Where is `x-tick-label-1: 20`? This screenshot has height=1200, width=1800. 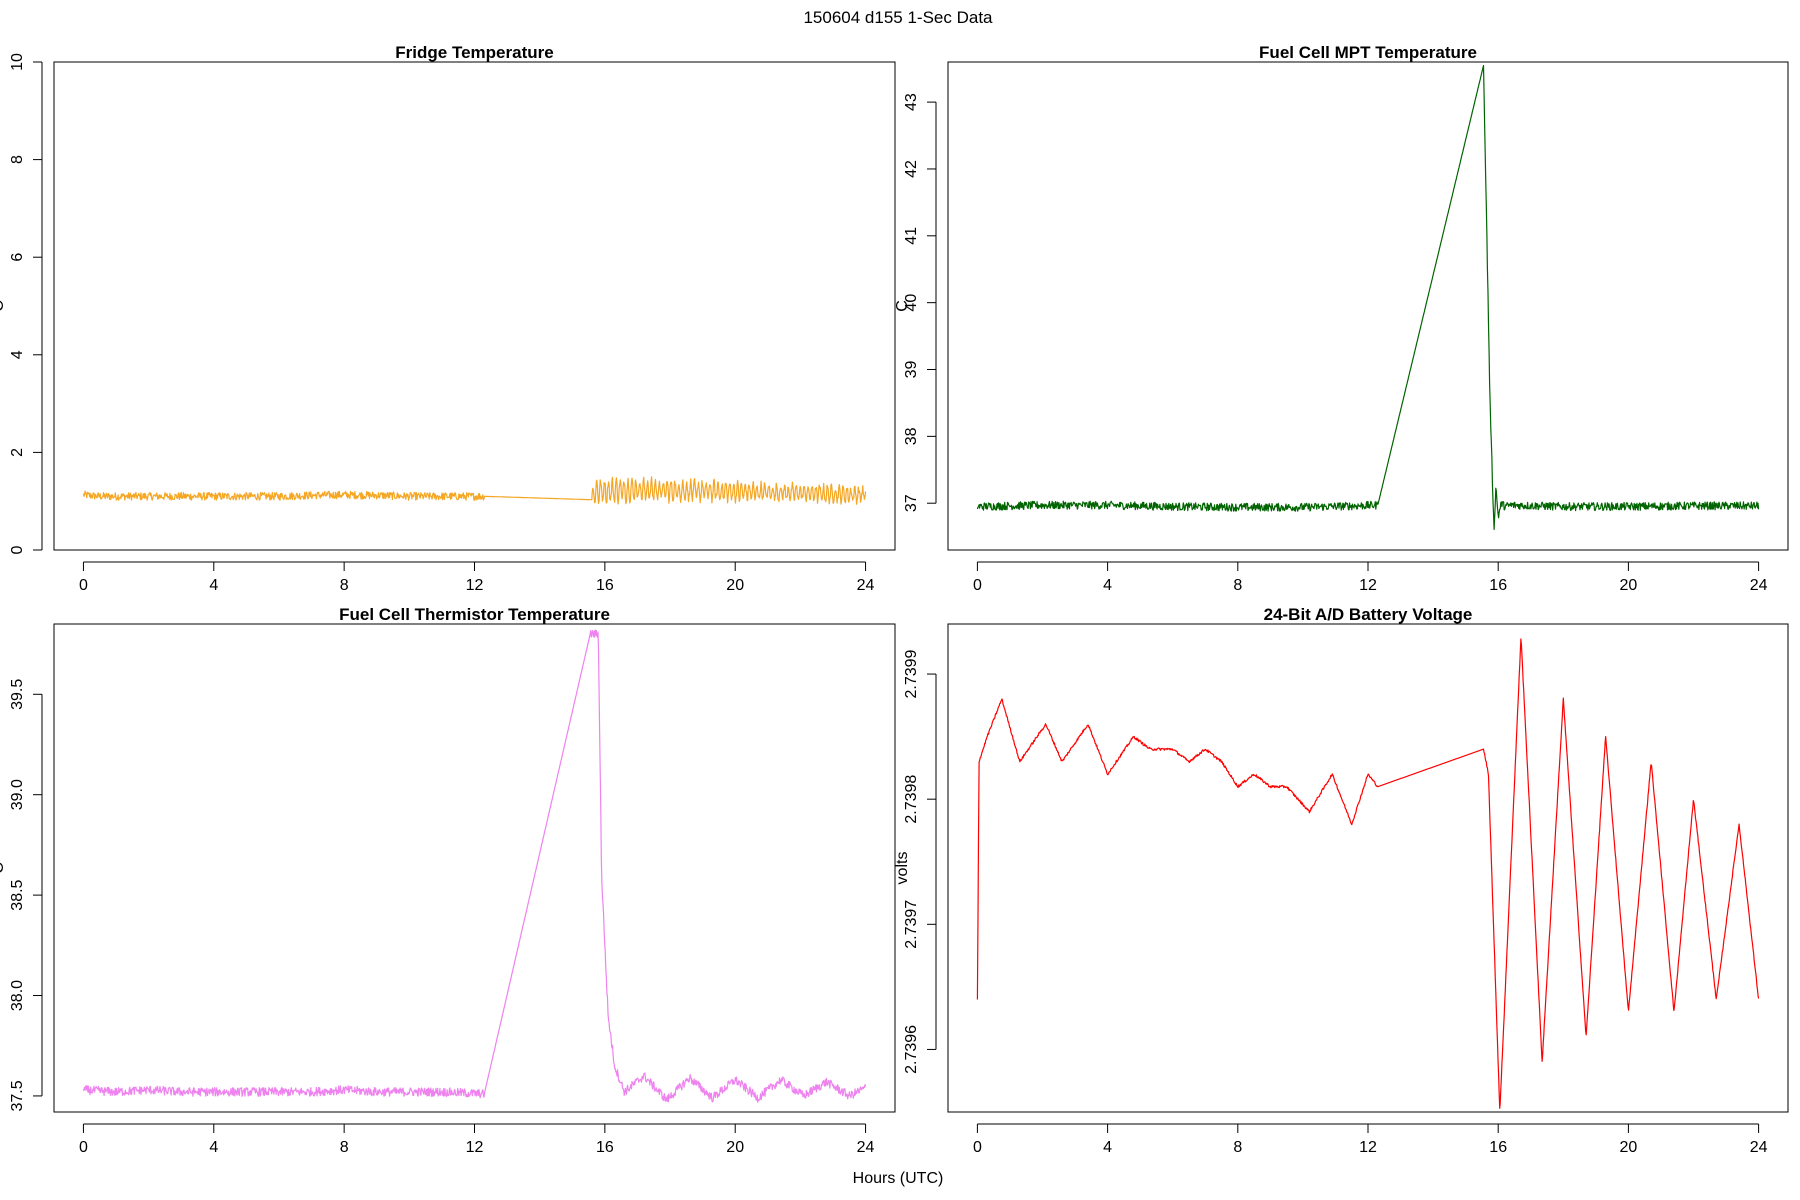 x-tick-label-1: 20 is located at coordinates (735, 585).